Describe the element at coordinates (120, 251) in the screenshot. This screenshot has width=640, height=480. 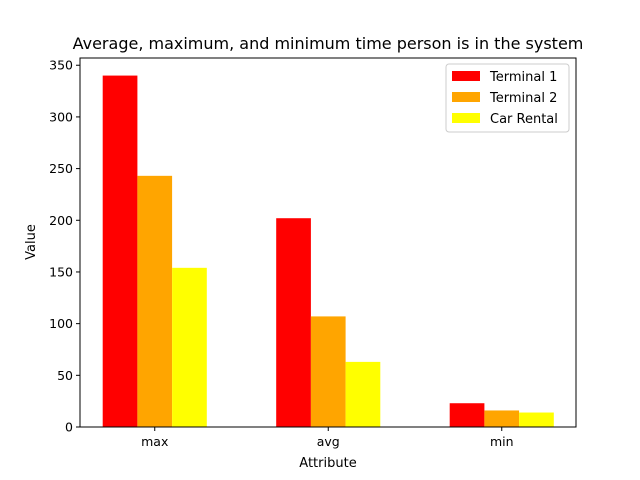
I see `bar-terminal-1-max` at that location.